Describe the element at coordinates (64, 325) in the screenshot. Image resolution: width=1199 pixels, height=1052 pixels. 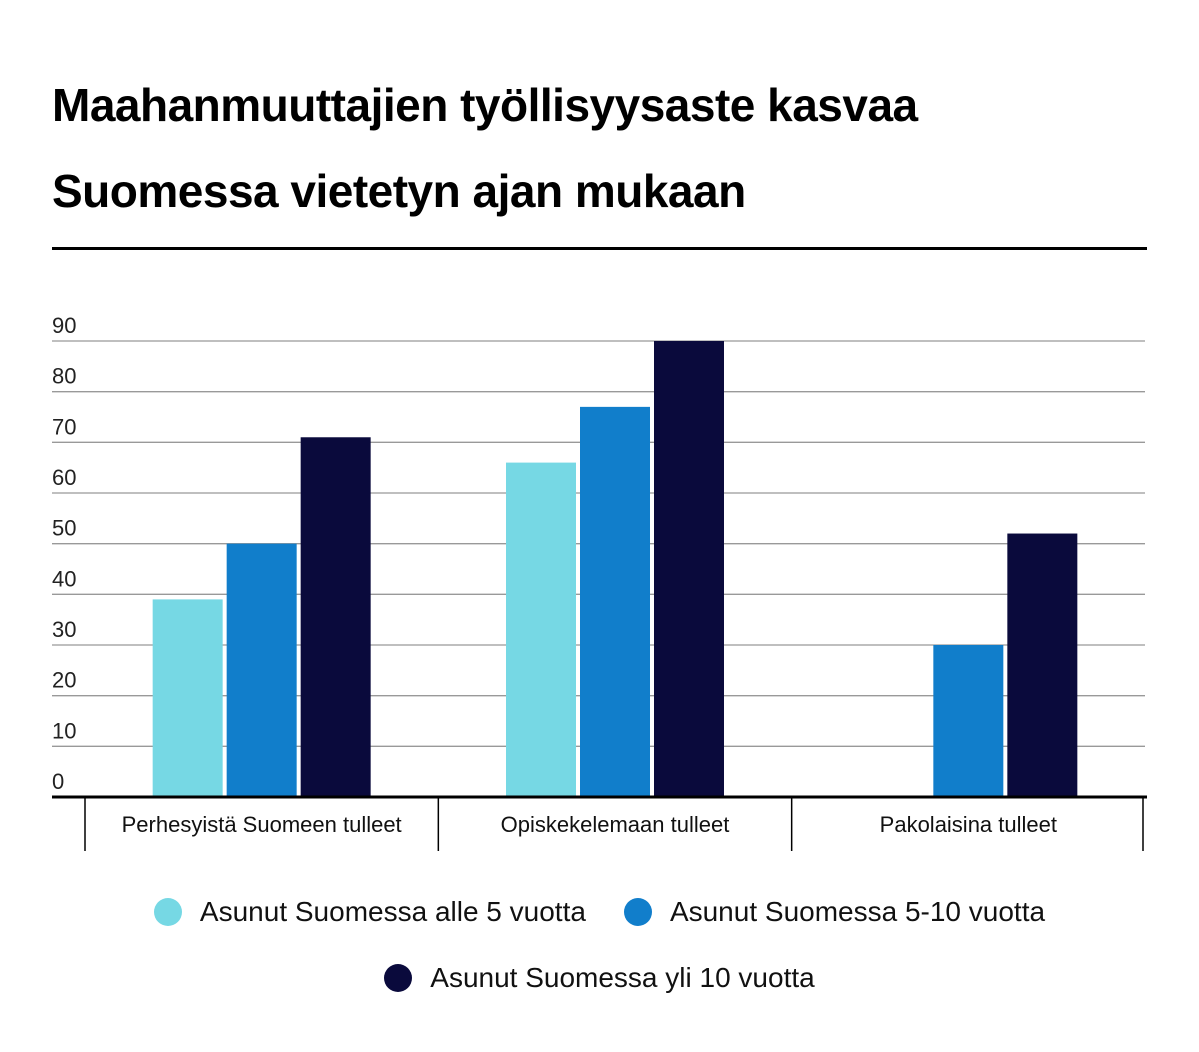
I see `y-tick-label: 90` at that location.